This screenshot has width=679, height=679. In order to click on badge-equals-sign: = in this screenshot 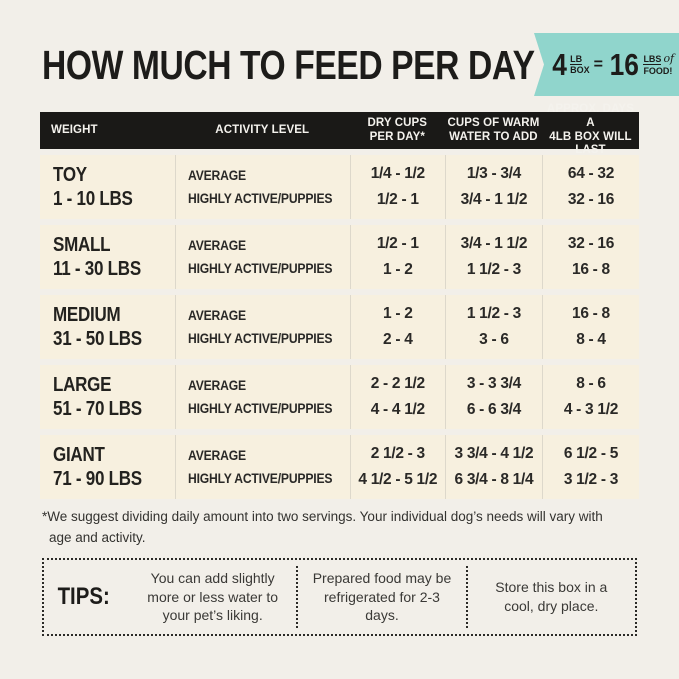, I will do `click(598, 64)`.